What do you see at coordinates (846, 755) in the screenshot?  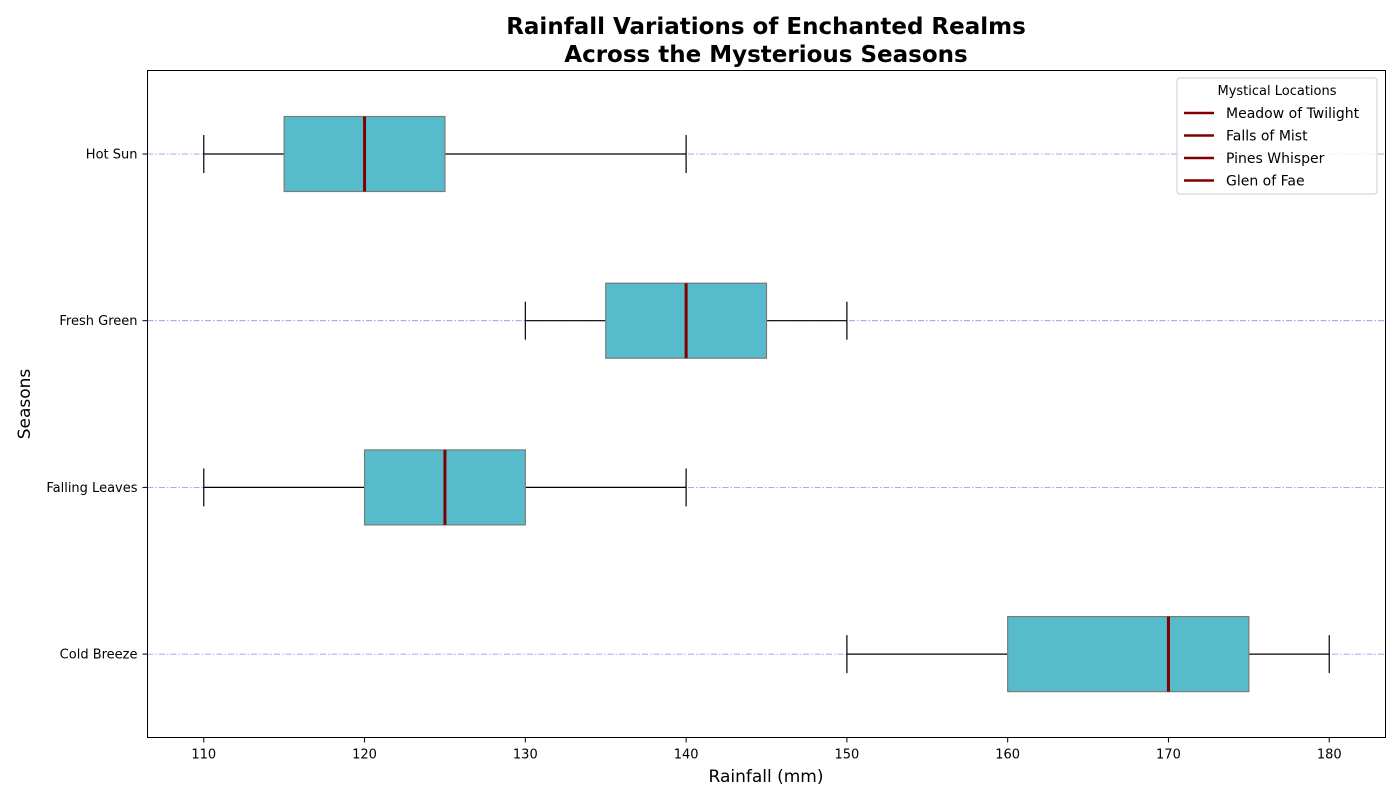 I see `x-tick-label: 150` at bounding box center [846, 755].